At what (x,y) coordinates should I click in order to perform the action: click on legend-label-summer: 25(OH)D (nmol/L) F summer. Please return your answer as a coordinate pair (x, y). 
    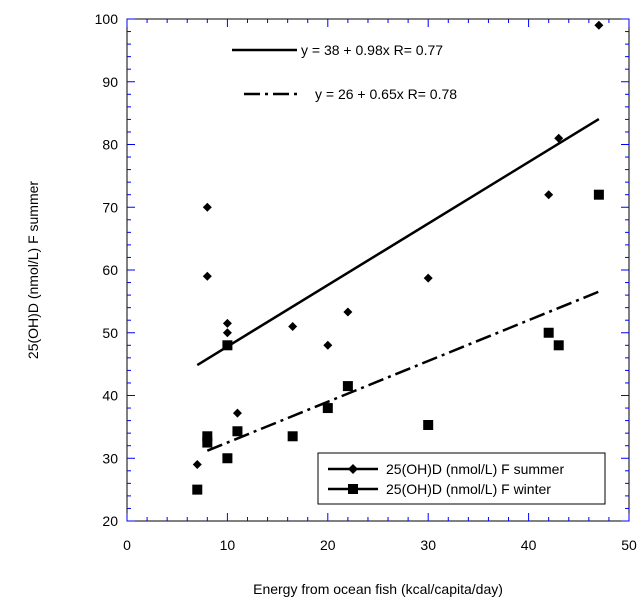
    Looking at the image, I should click on (475, 469).